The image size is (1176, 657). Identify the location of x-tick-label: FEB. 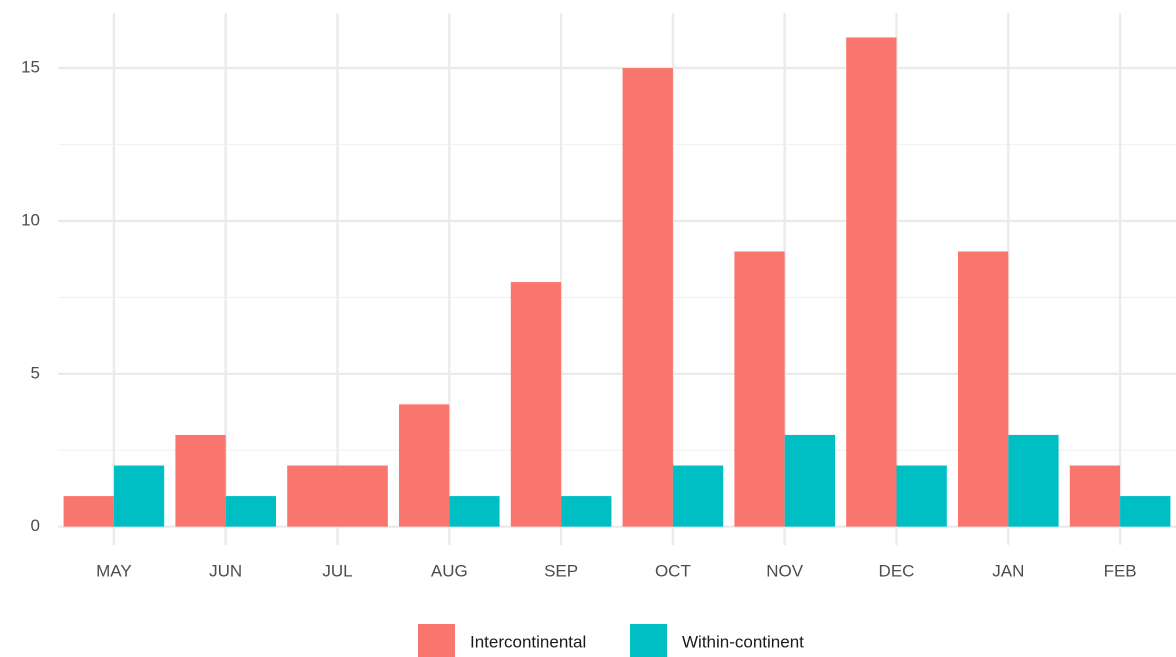
(1120, 570).